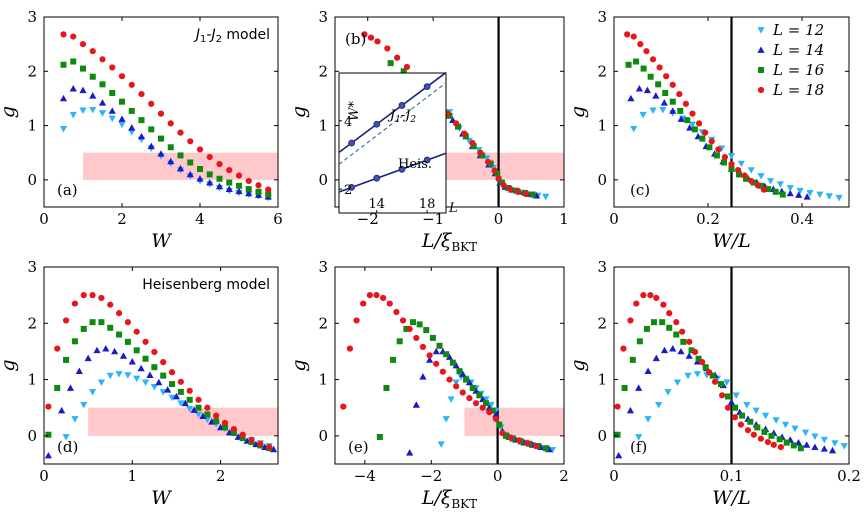  I want to click on series-L12, so click(741, 410).